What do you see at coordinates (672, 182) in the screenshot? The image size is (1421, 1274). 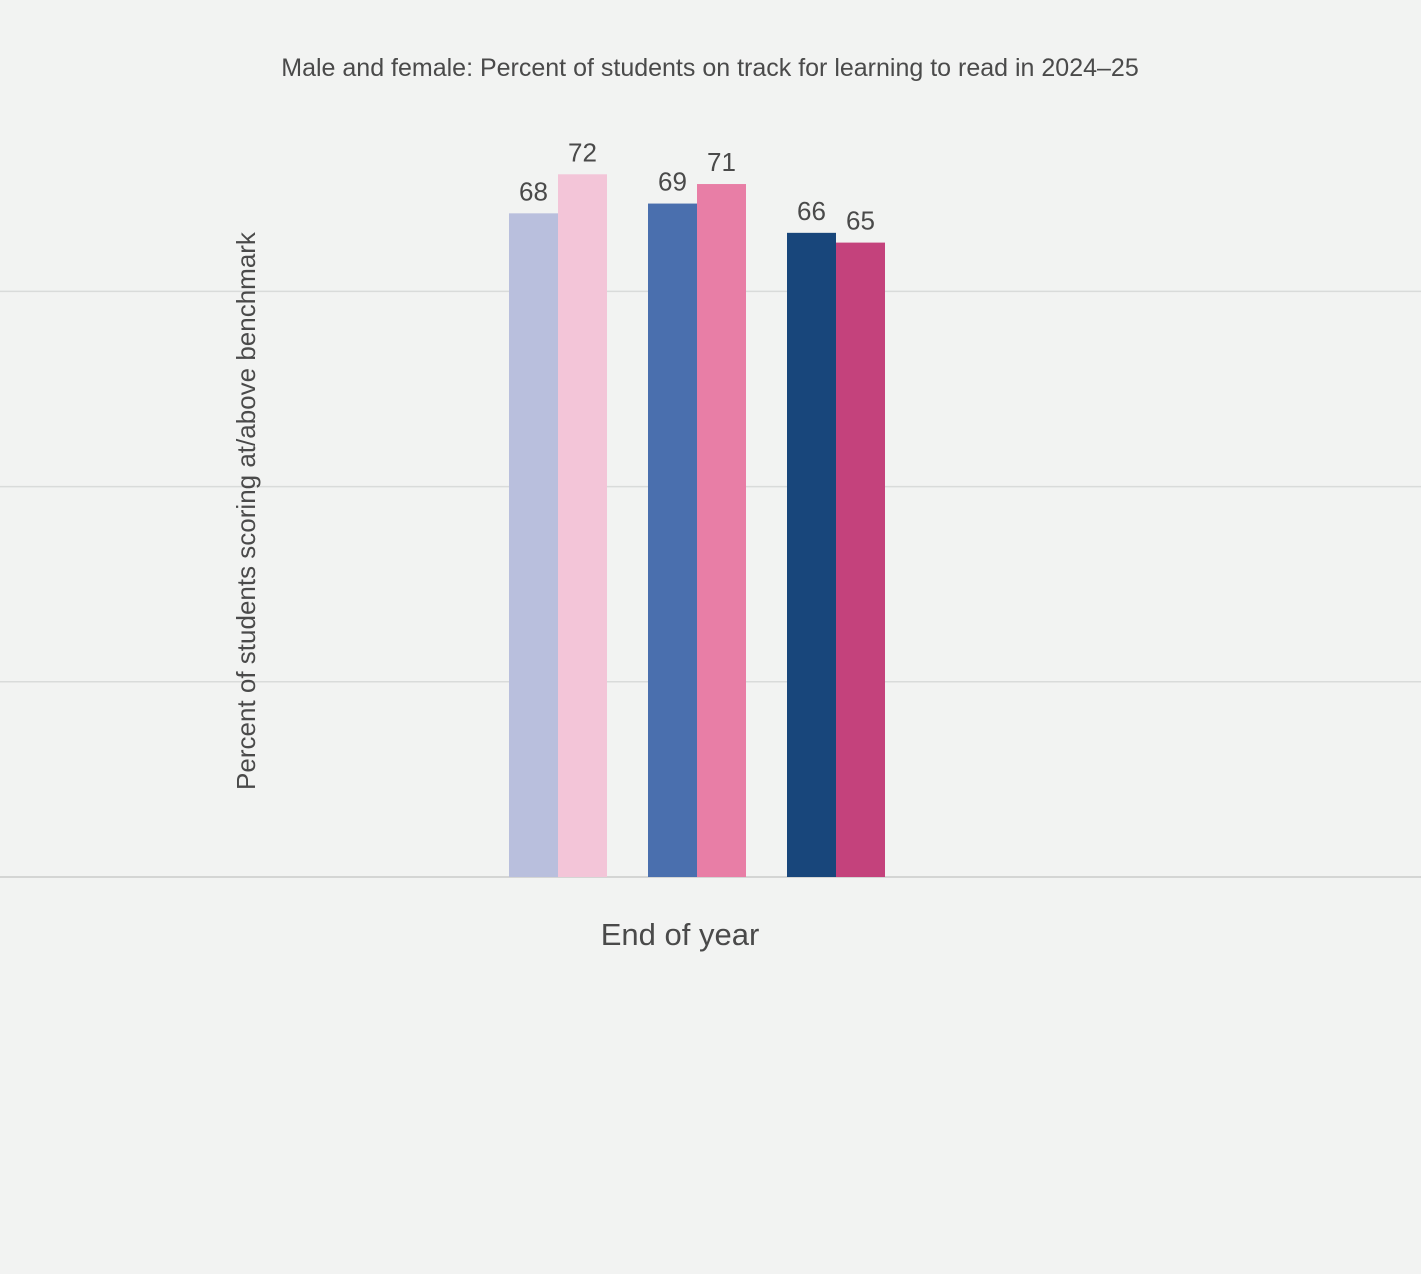 I see `value-label-3: 69` at bounding box center [672, 182].